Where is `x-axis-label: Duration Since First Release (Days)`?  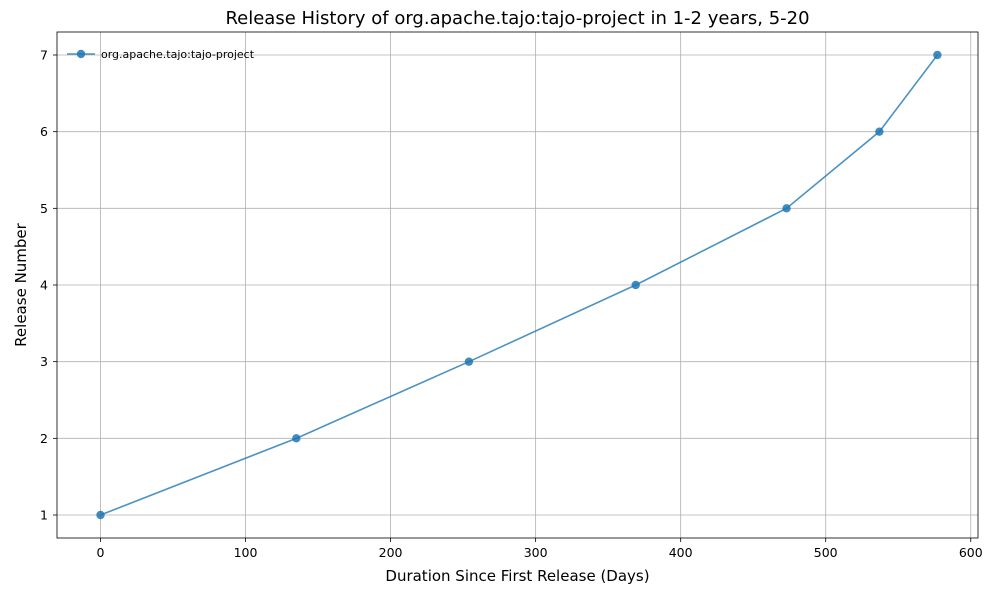 x-axis-label: Duration Since First Release (Days) is located at coordinates (517, 576).